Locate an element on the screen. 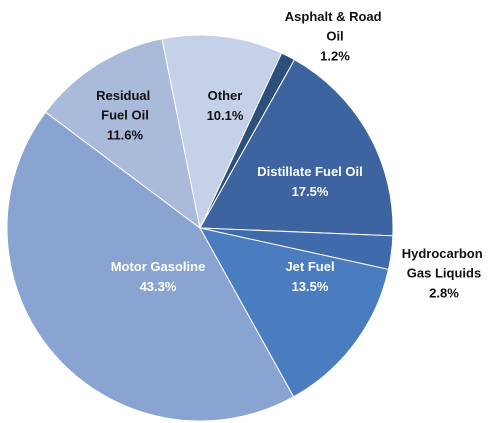 This screenshot has height=423, width=499. value-label: 43.3% is located at coordinates (158, 286).